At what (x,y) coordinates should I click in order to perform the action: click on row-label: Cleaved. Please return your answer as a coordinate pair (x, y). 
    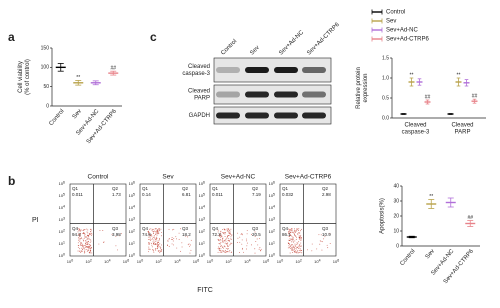
    Looking at the image, I should click on (199, 92).